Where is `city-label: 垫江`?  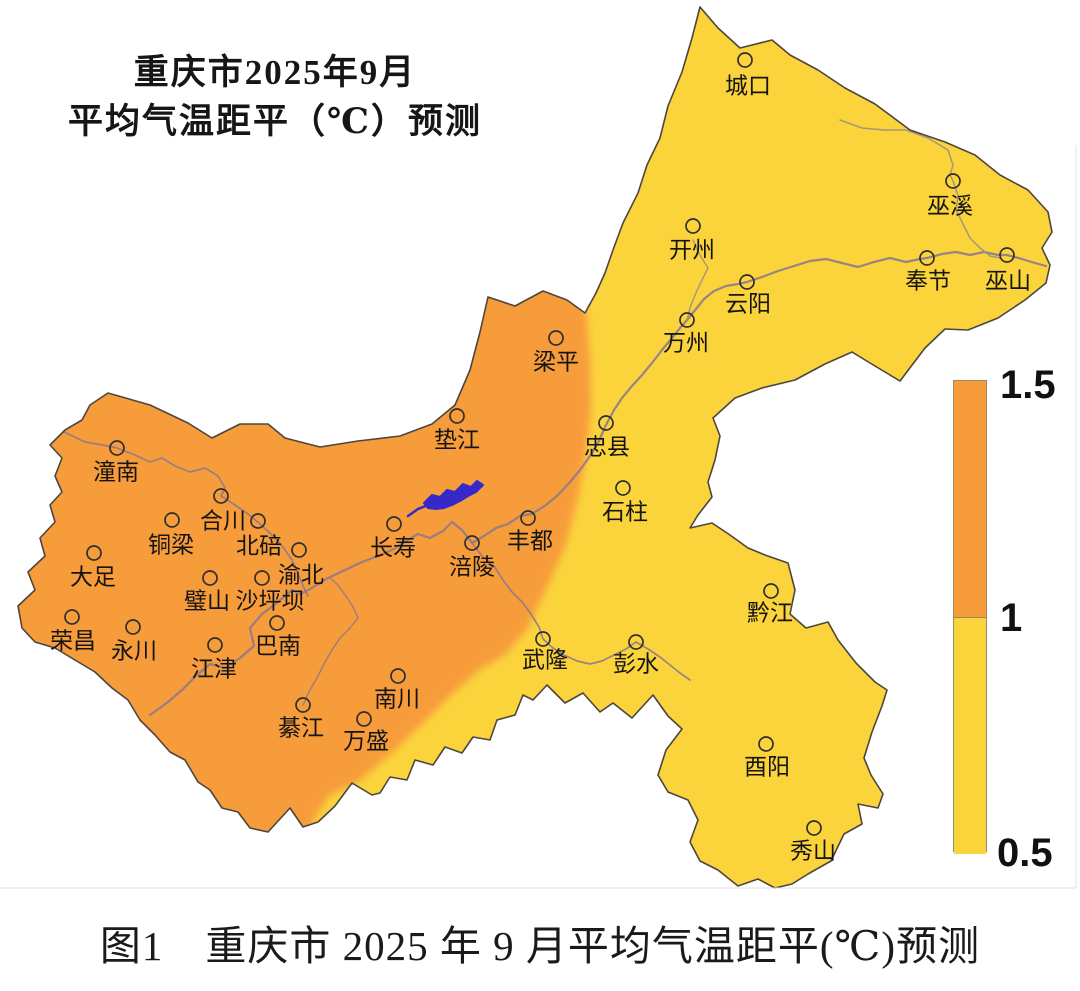
city-label: 垫江 is located at coordinates (457, 439).